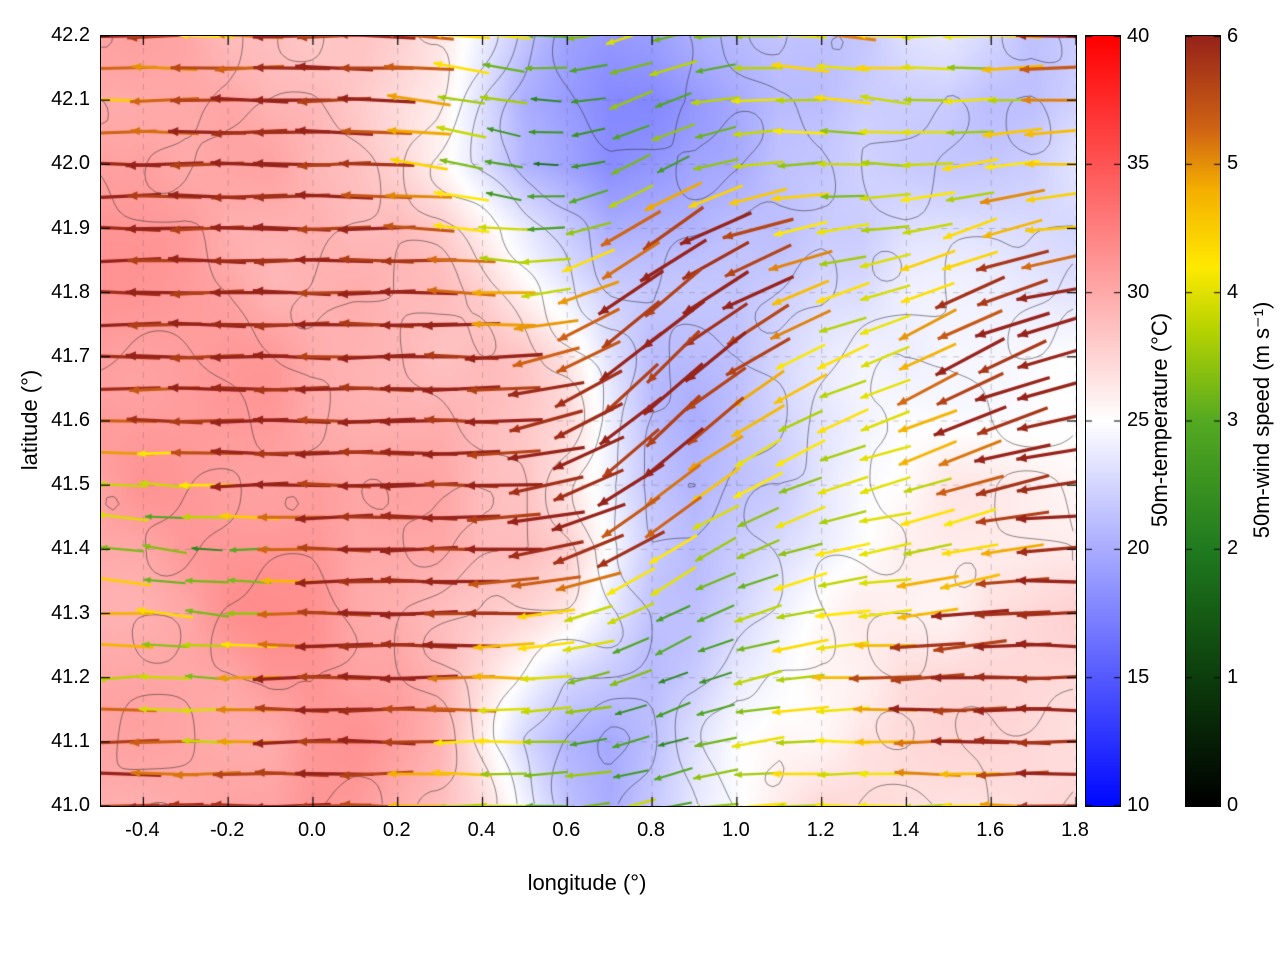 The image size is (1280, 960). I want to click on temperature-colorbar-tick-label: 10, so click(1138, 804).